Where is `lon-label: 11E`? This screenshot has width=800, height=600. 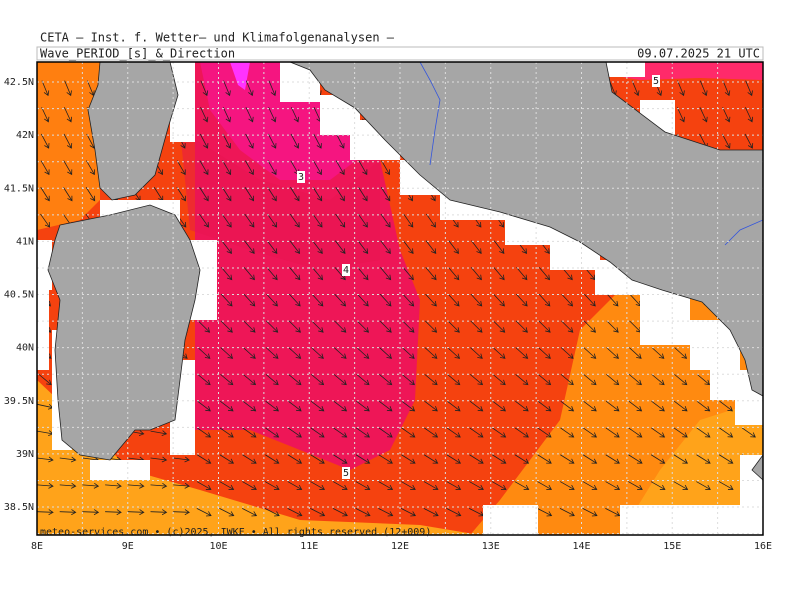 lon-label: 11E is located at coordinates (309, 546).